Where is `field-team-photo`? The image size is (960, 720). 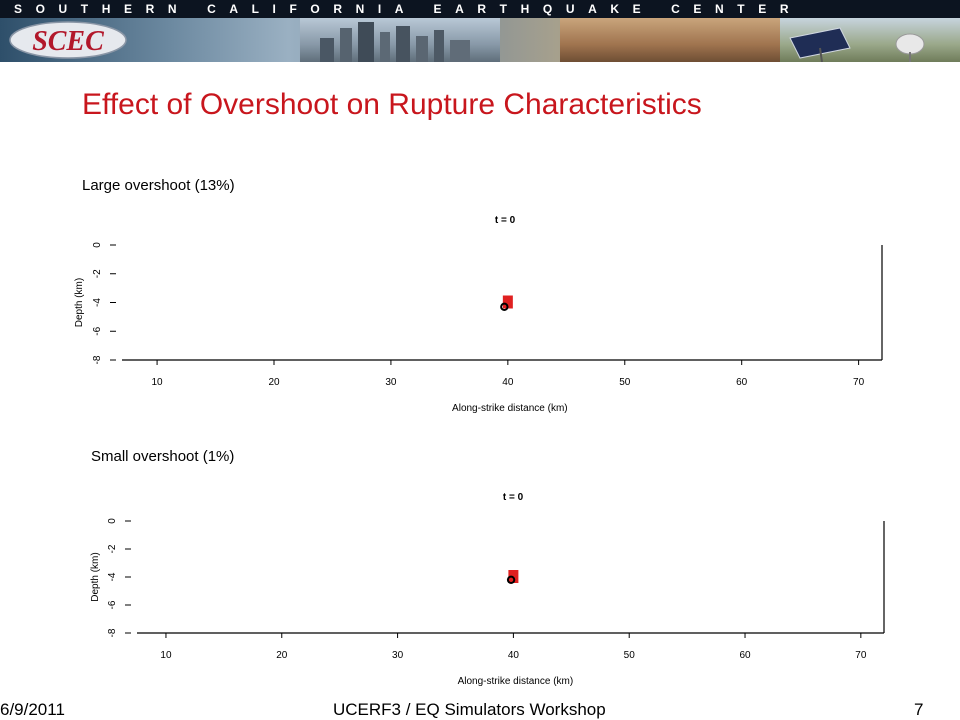
field-team-photo is located at coordinates (670, 40).